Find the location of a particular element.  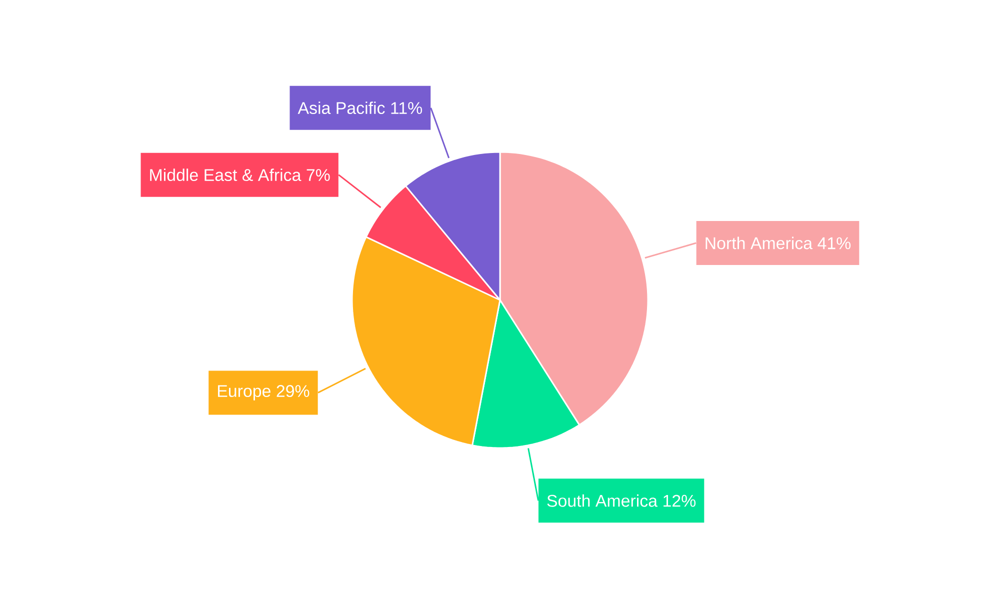

slice-label: Asia Pacific is located at coordinates (341, 108).